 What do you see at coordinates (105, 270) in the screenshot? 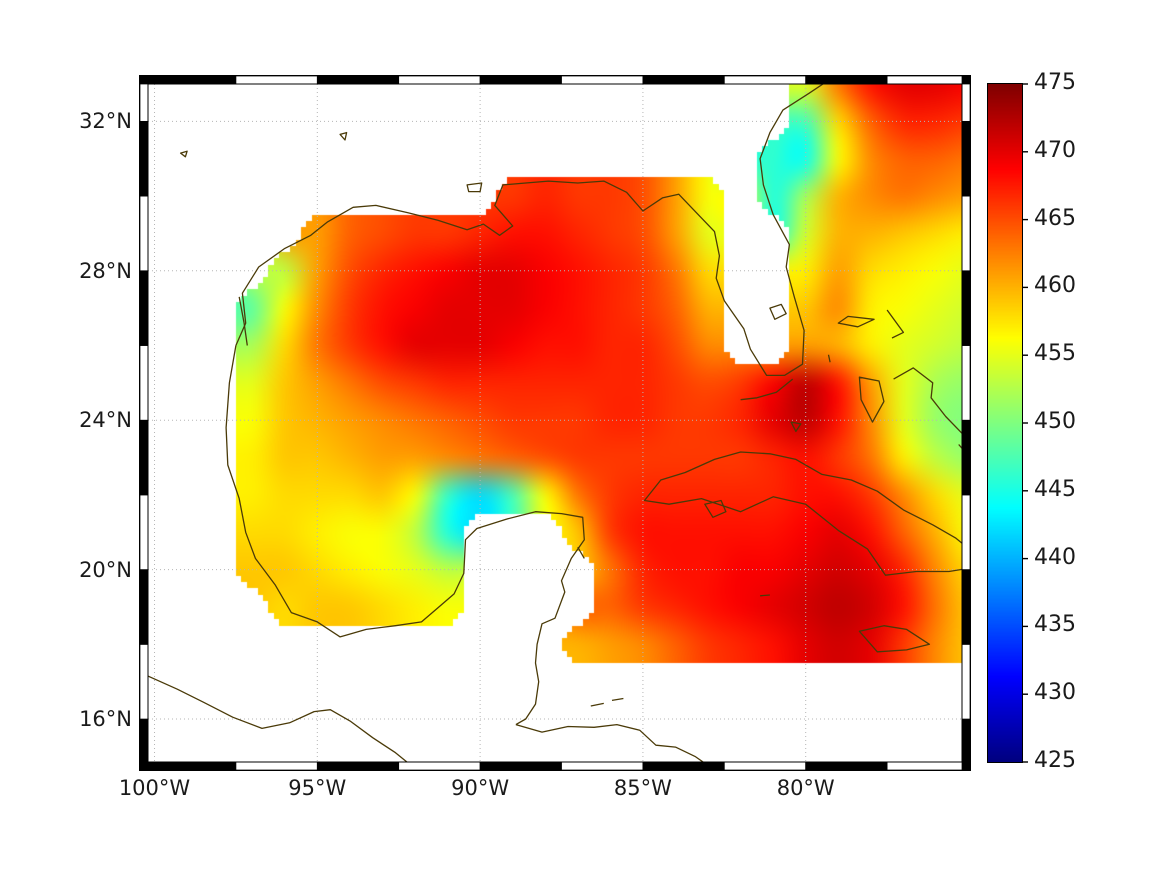
I see `y-tick-label: 28°N` at bounding box center [105, 270].